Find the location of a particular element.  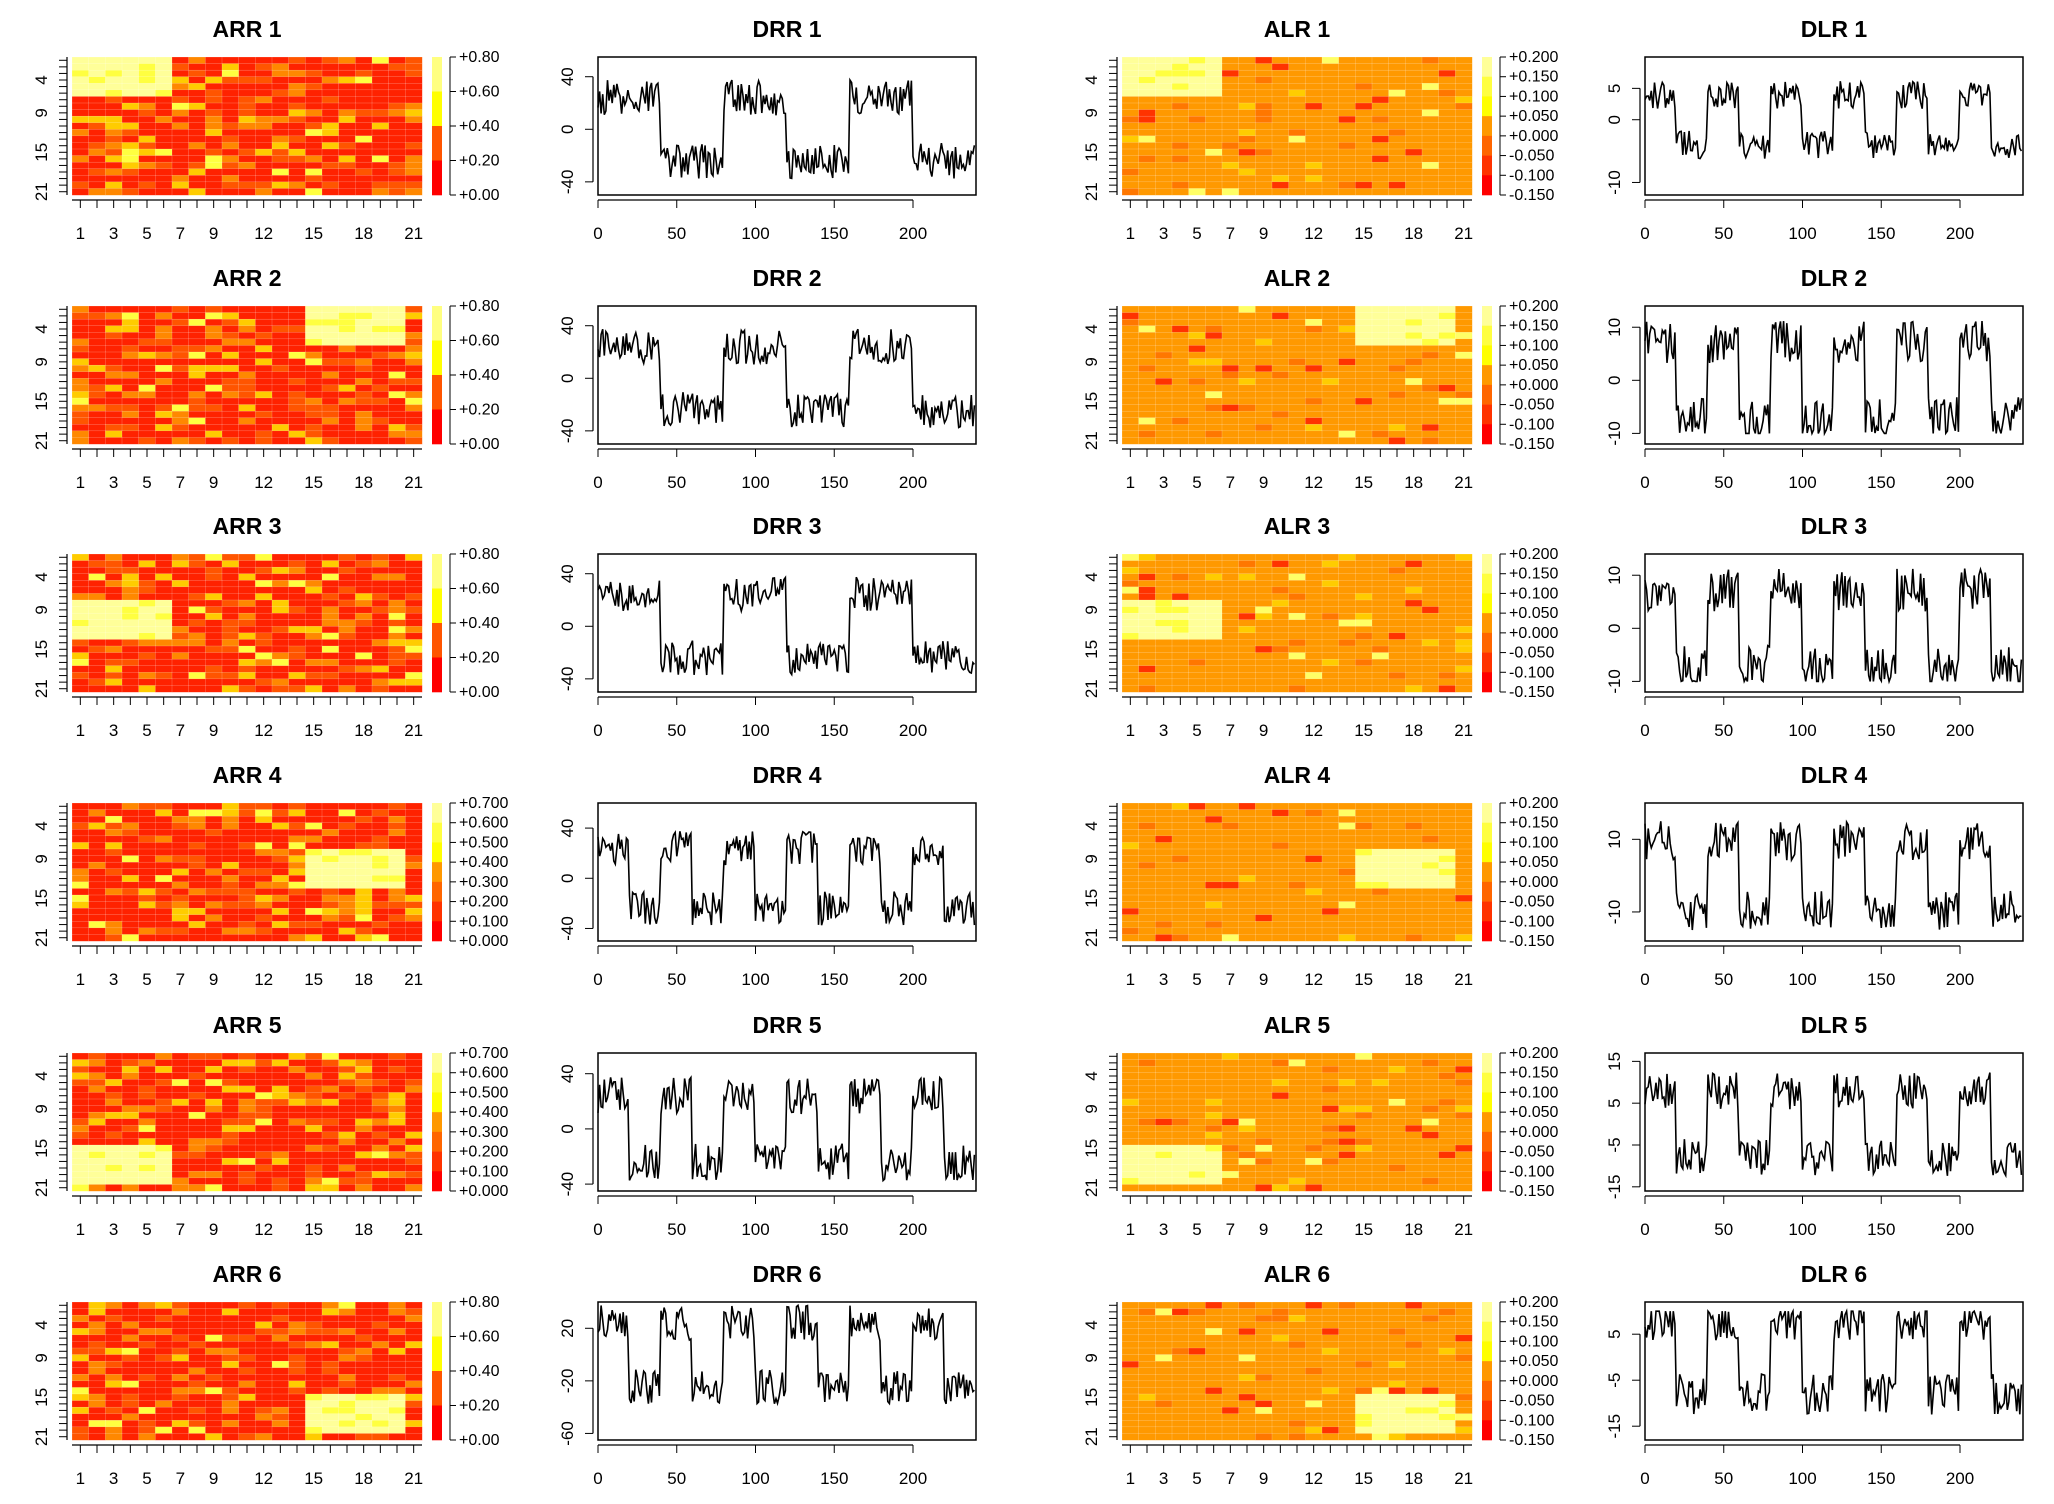

y-tick-label: 4 is located at coordinates (1091, 825).